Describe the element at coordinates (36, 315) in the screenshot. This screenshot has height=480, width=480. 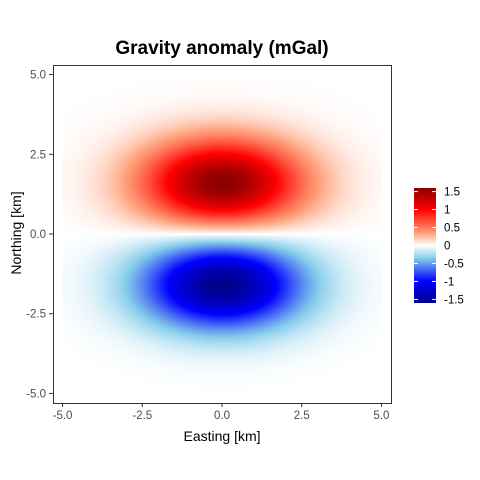
I see `y-tick-label: -2.5` at that location.